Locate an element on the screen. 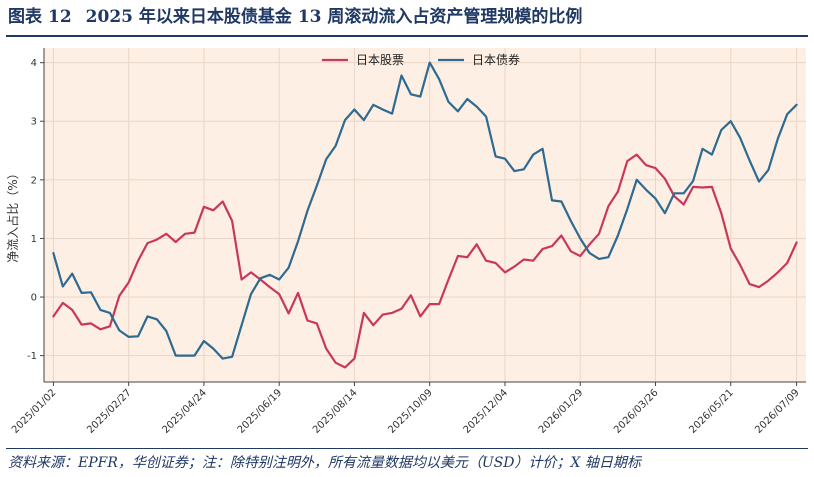 The height and width of the screenshot is (477, 814). x-tick-label: 2025/04/24 is located at coordinates (185, 411).